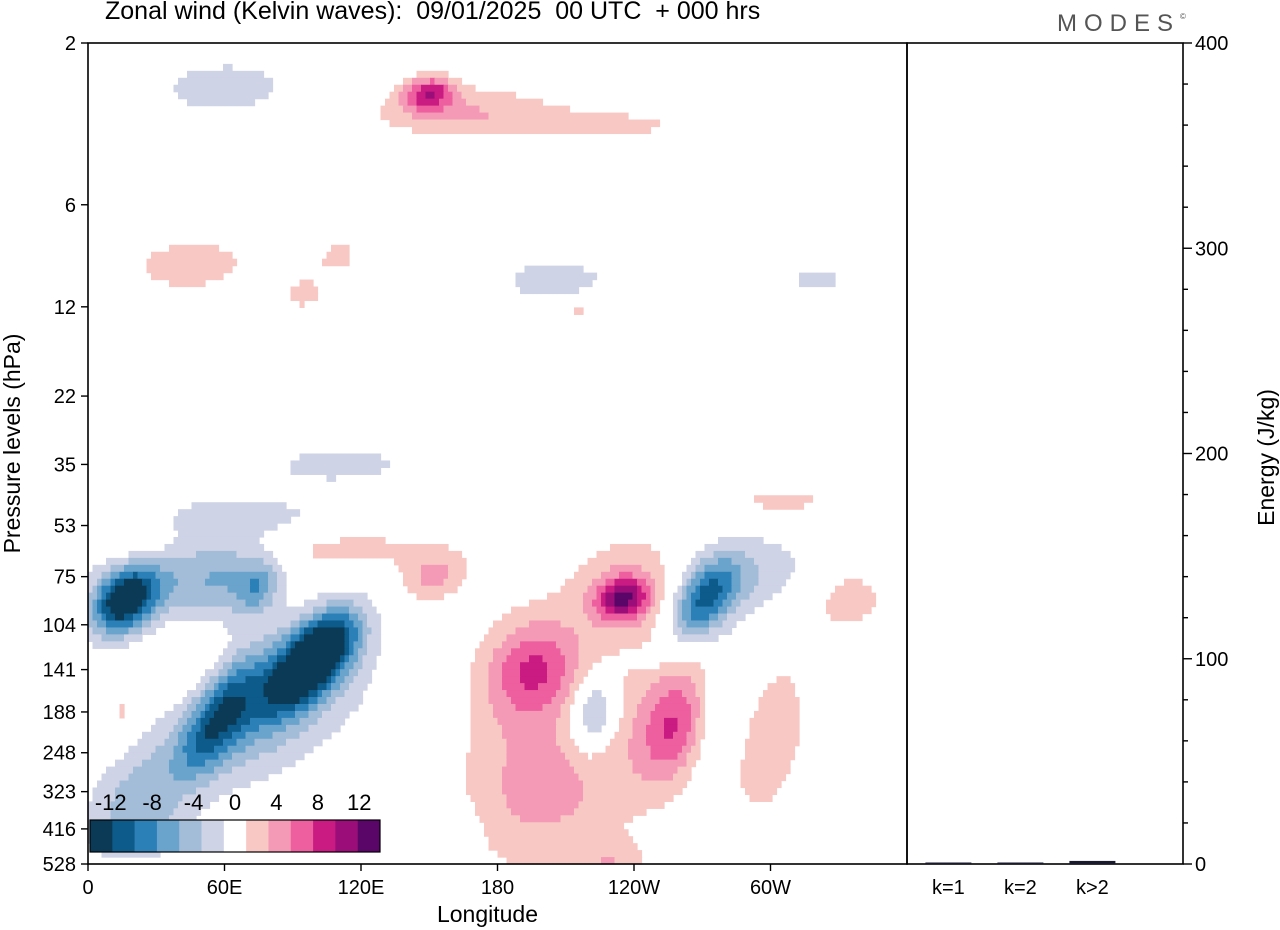  What do you see at coordinates (1020, 888) in the screenshot?
I see `energy-category-label: k=2` at bounding box center [1020, 888].